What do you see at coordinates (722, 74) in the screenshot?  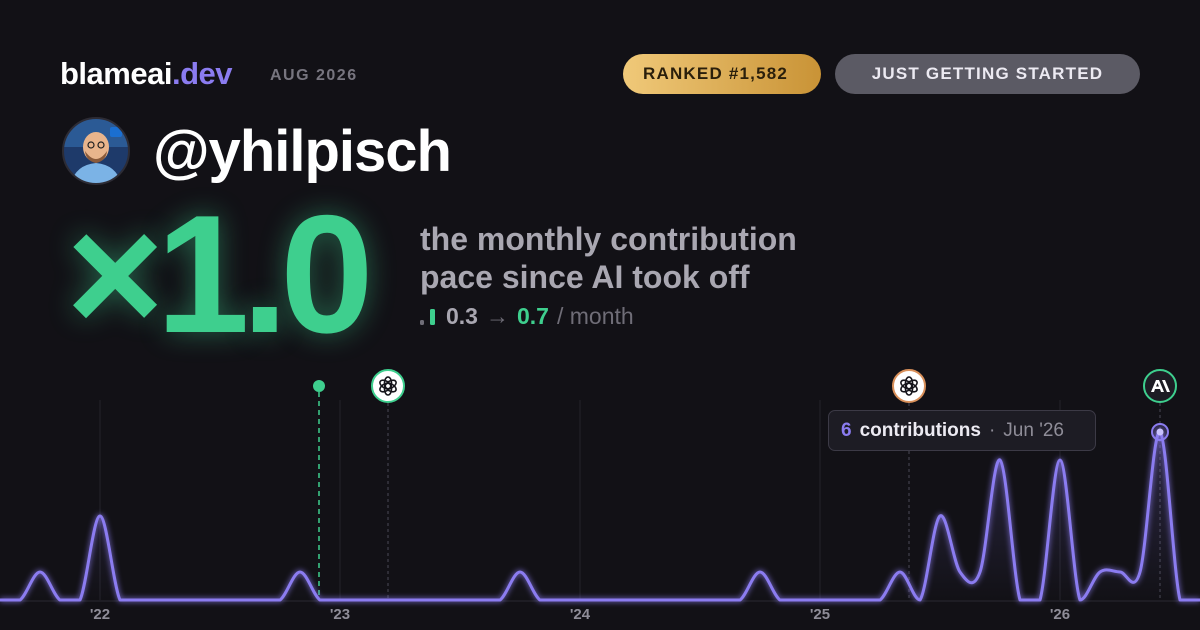 I see `rank-badge: RANKED #1,582` at bounding box center [722, 74].